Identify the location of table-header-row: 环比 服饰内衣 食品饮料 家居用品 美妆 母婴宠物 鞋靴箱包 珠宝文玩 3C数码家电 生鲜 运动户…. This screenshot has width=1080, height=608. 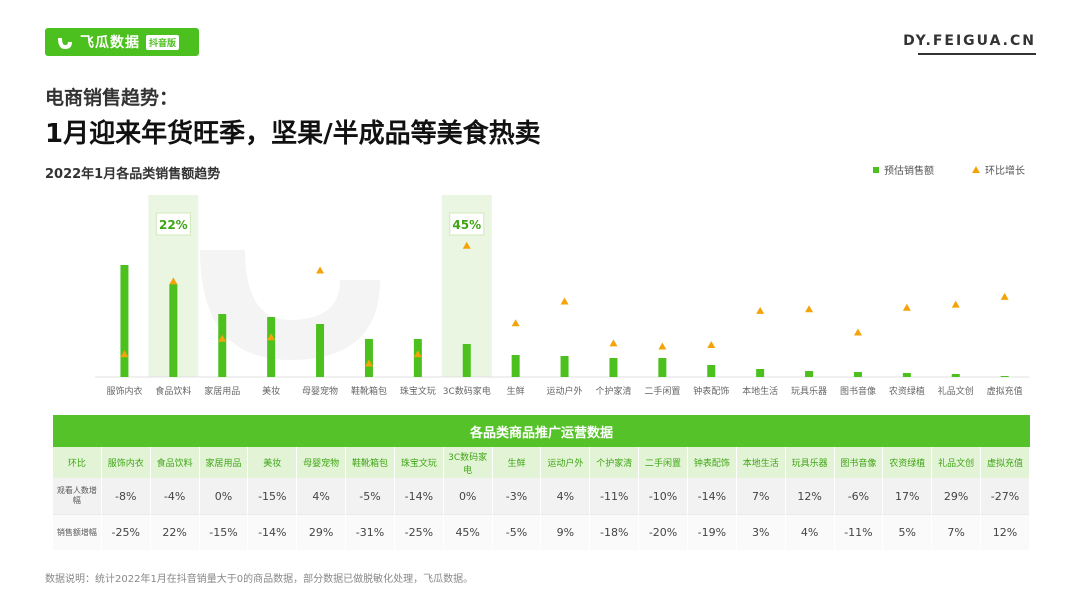
(541, 462).